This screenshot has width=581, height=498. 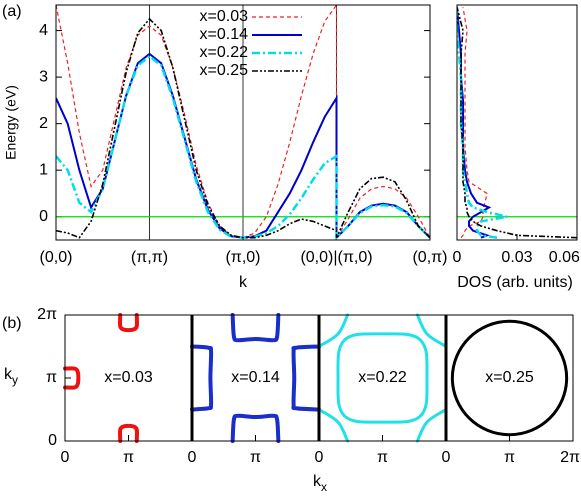 I want to click on plot-frame, so click(x=517, y=122).